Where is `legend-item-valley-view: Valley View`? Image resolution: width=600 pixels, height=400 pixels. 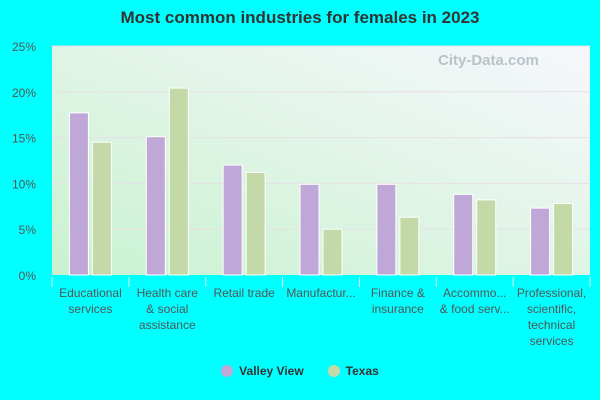 legend-item-valley-view: Valley View is located at coordinates (262, 371).